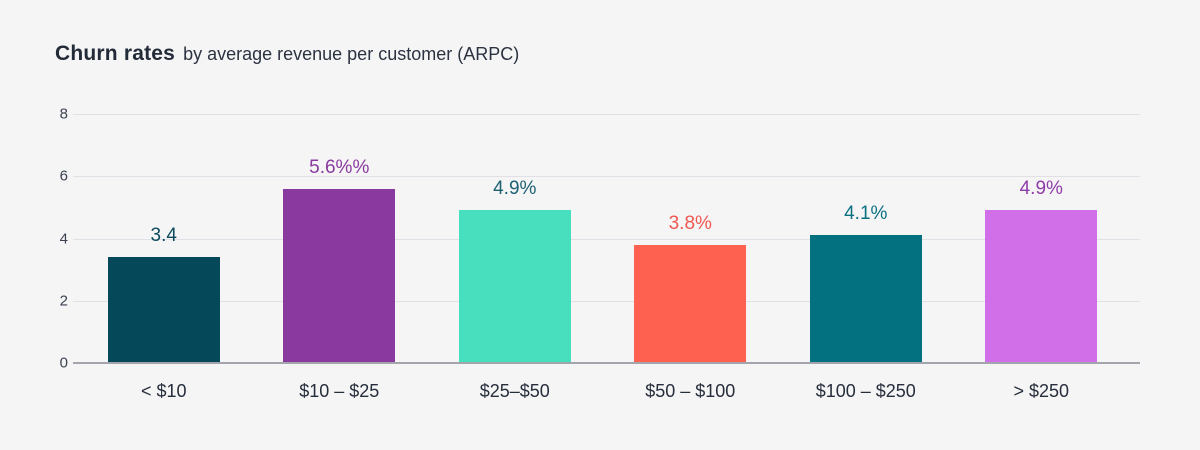 The height and width of the screenshot is (450, 1200). What do you see at coordinates (690, 223) in the screenshot?
I see `bar-value-label: 3.8%` at bounding box center [690, 223].